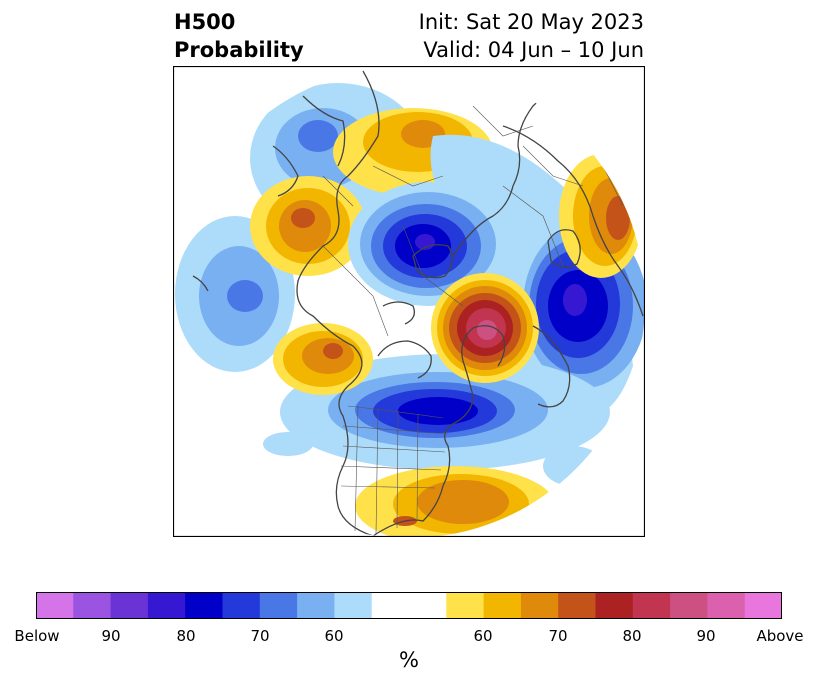 Image resolution: width=819 pixels, height=686 pixels. What do you see at coordinates (186, 636) in the screenshot?
I see `colorbar-tick-below-80: 80` at bounding box center [186, 636].